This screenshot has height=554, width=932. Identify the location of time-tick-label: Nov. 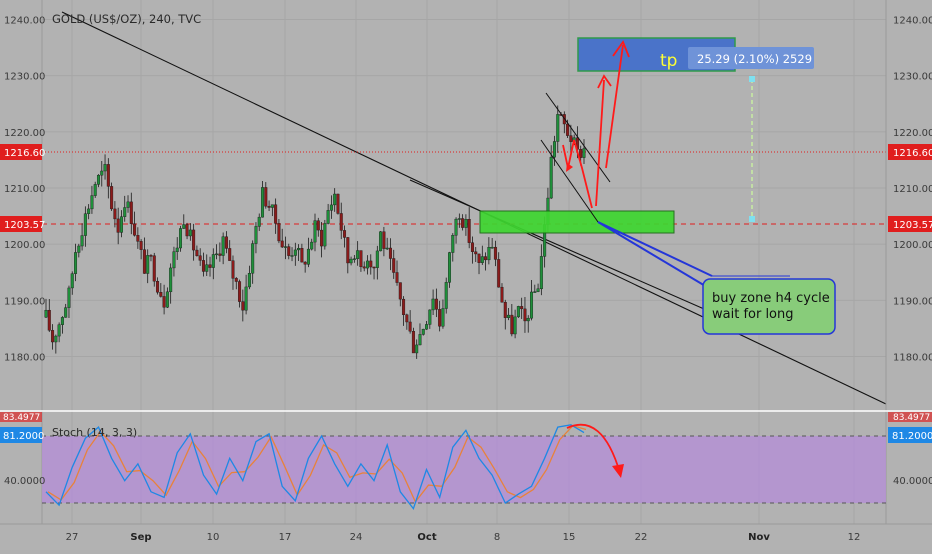
(759, 537).